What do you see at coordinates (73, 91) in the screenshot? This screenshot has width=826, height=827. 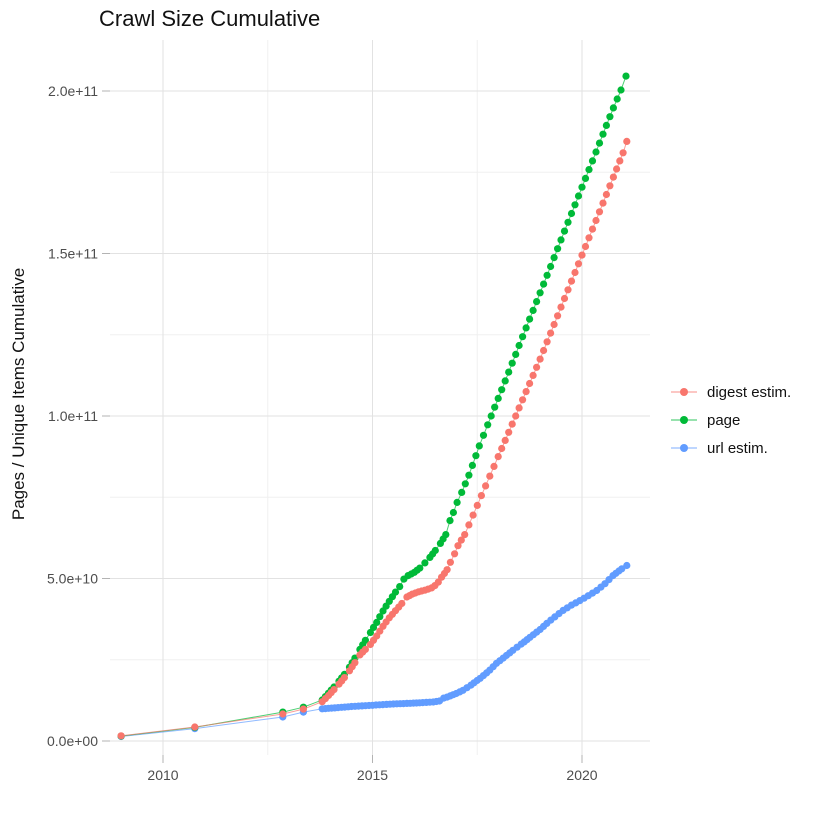 I see `y-tick-2e11: 2.0e+11` at bounding box center [73, 91].